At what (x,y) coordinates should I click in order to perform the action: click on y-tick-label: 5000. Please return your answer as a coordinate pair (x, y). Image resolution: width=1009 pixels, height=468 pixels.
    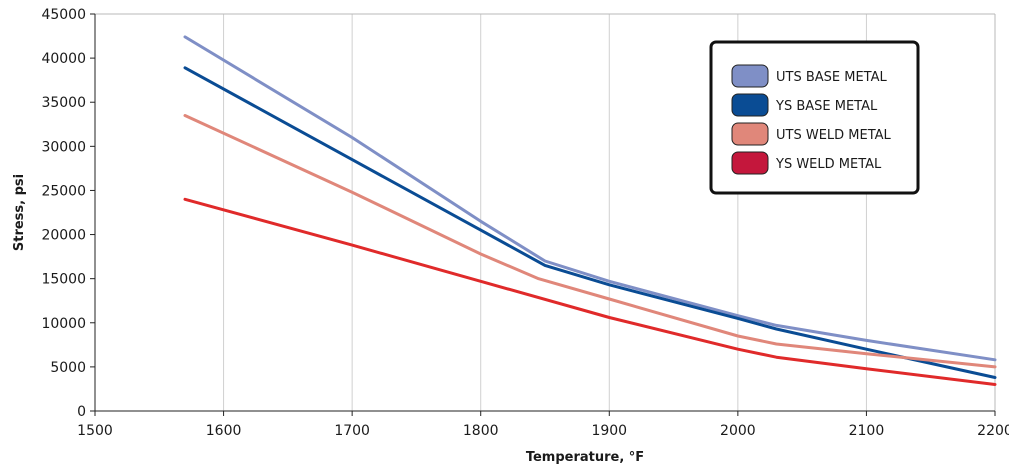
    Looking at the image, I should click on (68, 368).